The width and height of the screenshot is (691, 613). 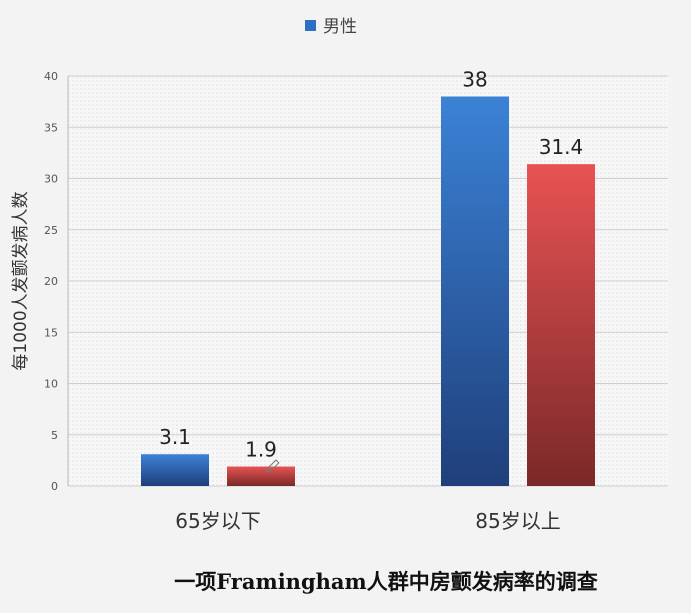 I want to click on y-axis-ticks: 0 5 10 15 20 25 30 35 40, so click(x=51, y=281).